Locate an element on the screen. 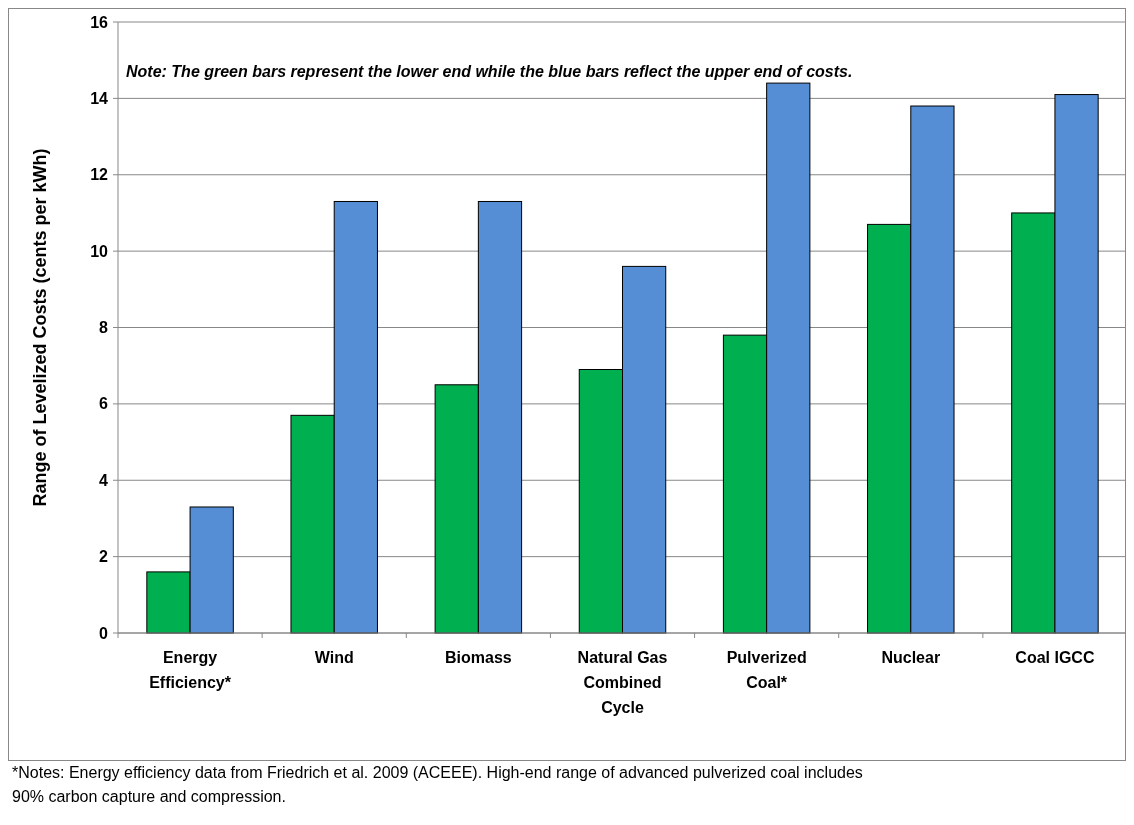 The height and width of the screenshot is (825, 1134). y-tick-label: 4 is located at coordinates (104, 480).